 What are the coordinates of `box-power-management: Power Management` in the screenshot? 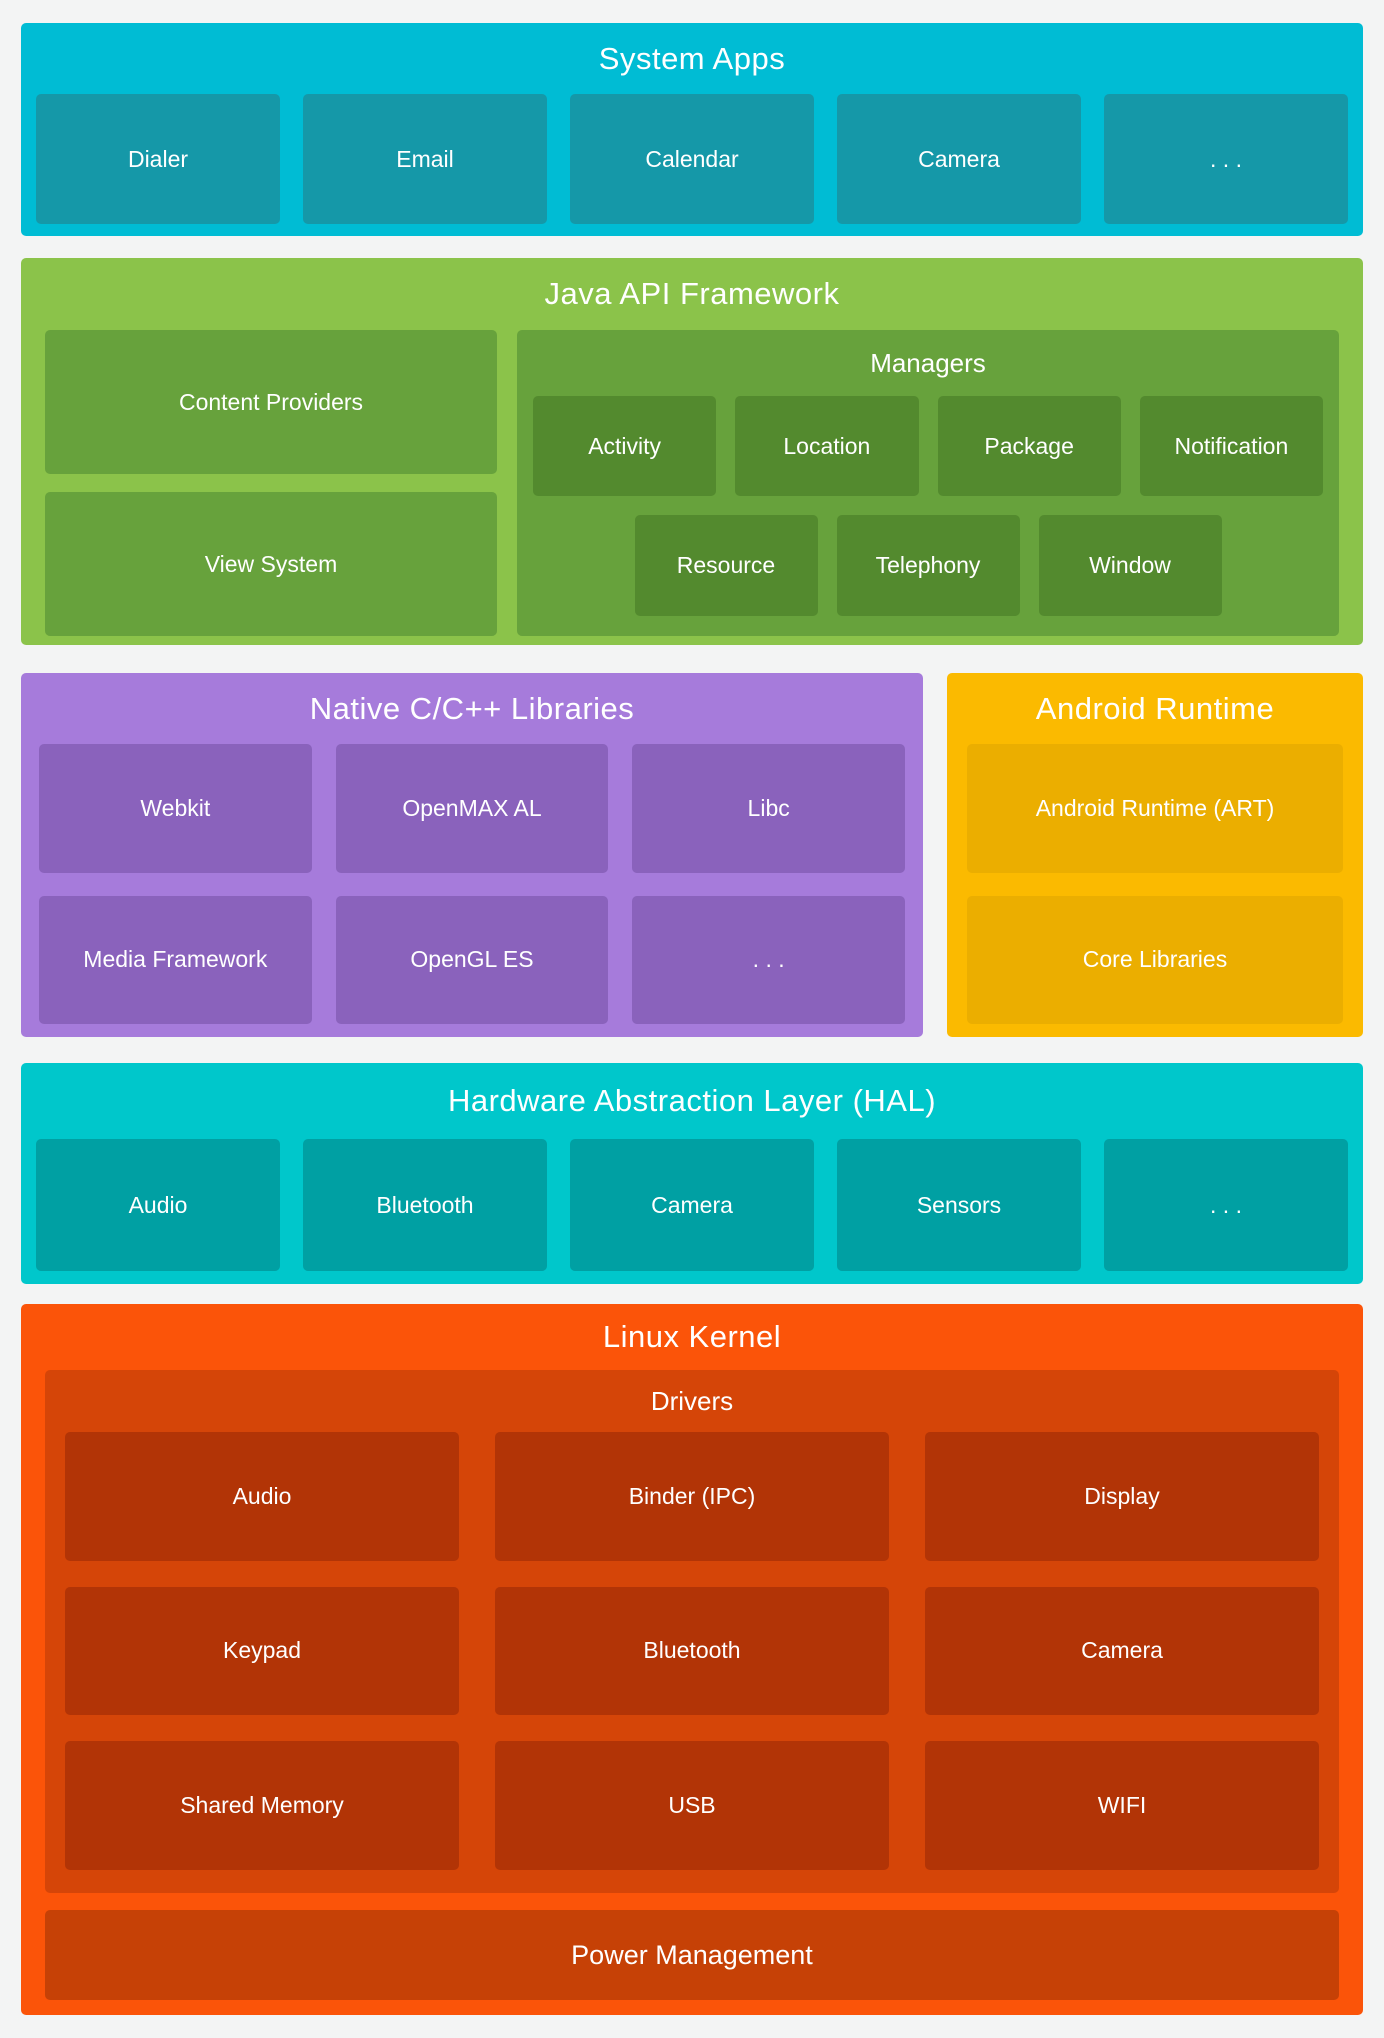 It's located at (692, 1955).